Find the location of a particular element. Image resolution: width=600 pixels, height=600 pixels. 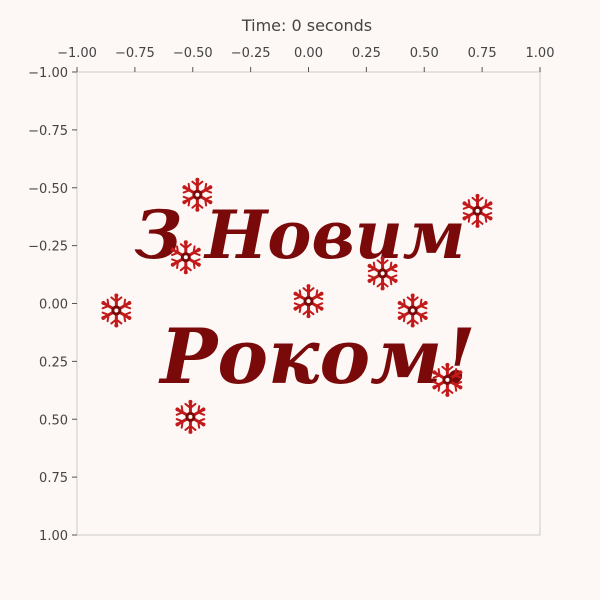

y-tick-label: −0.50 is located at coordinates (48, 189).